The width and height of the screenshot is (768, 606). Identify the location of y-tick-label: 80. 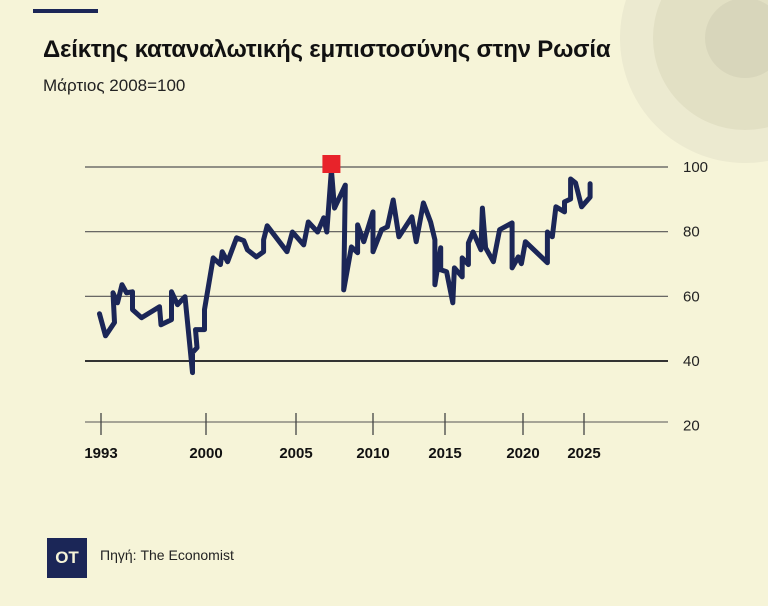
(691, 232).